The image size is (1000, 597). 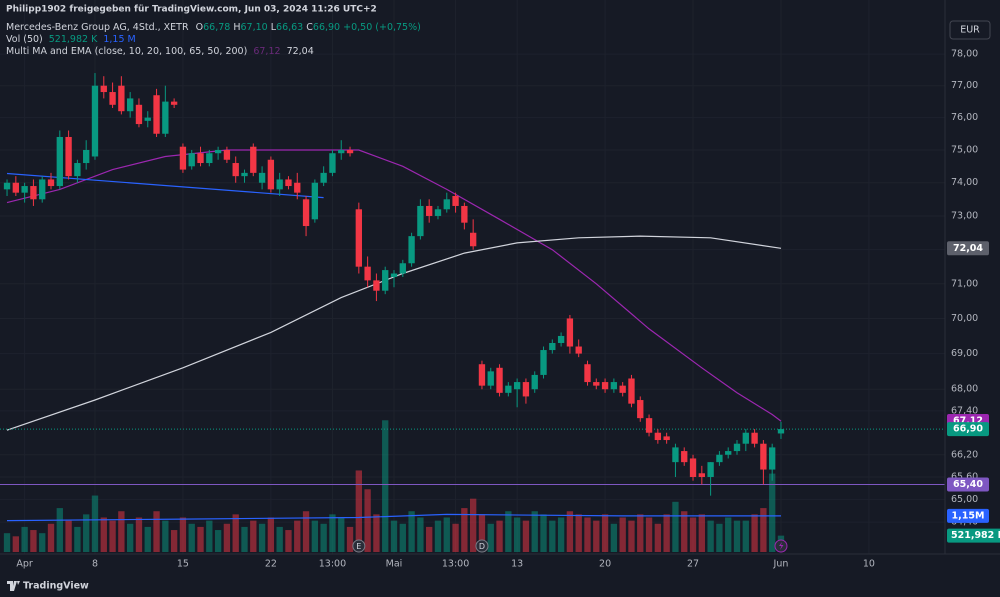 What do you see at coordinates (964, 149) in the screenshot?
I see `y-tick-label: 75,00` at bounding box center [964, 149].